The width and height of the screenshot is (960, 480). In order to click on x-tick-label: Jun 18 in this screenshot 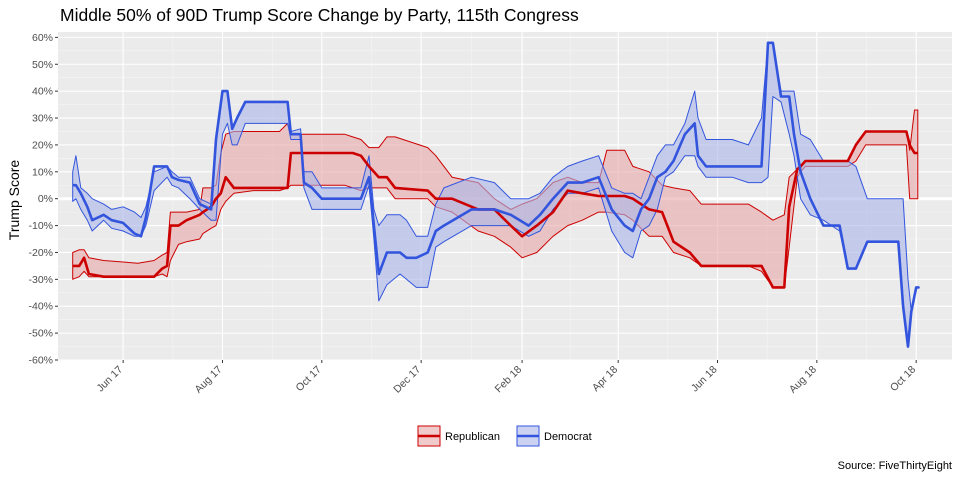, I will do `click(704, 379)`.